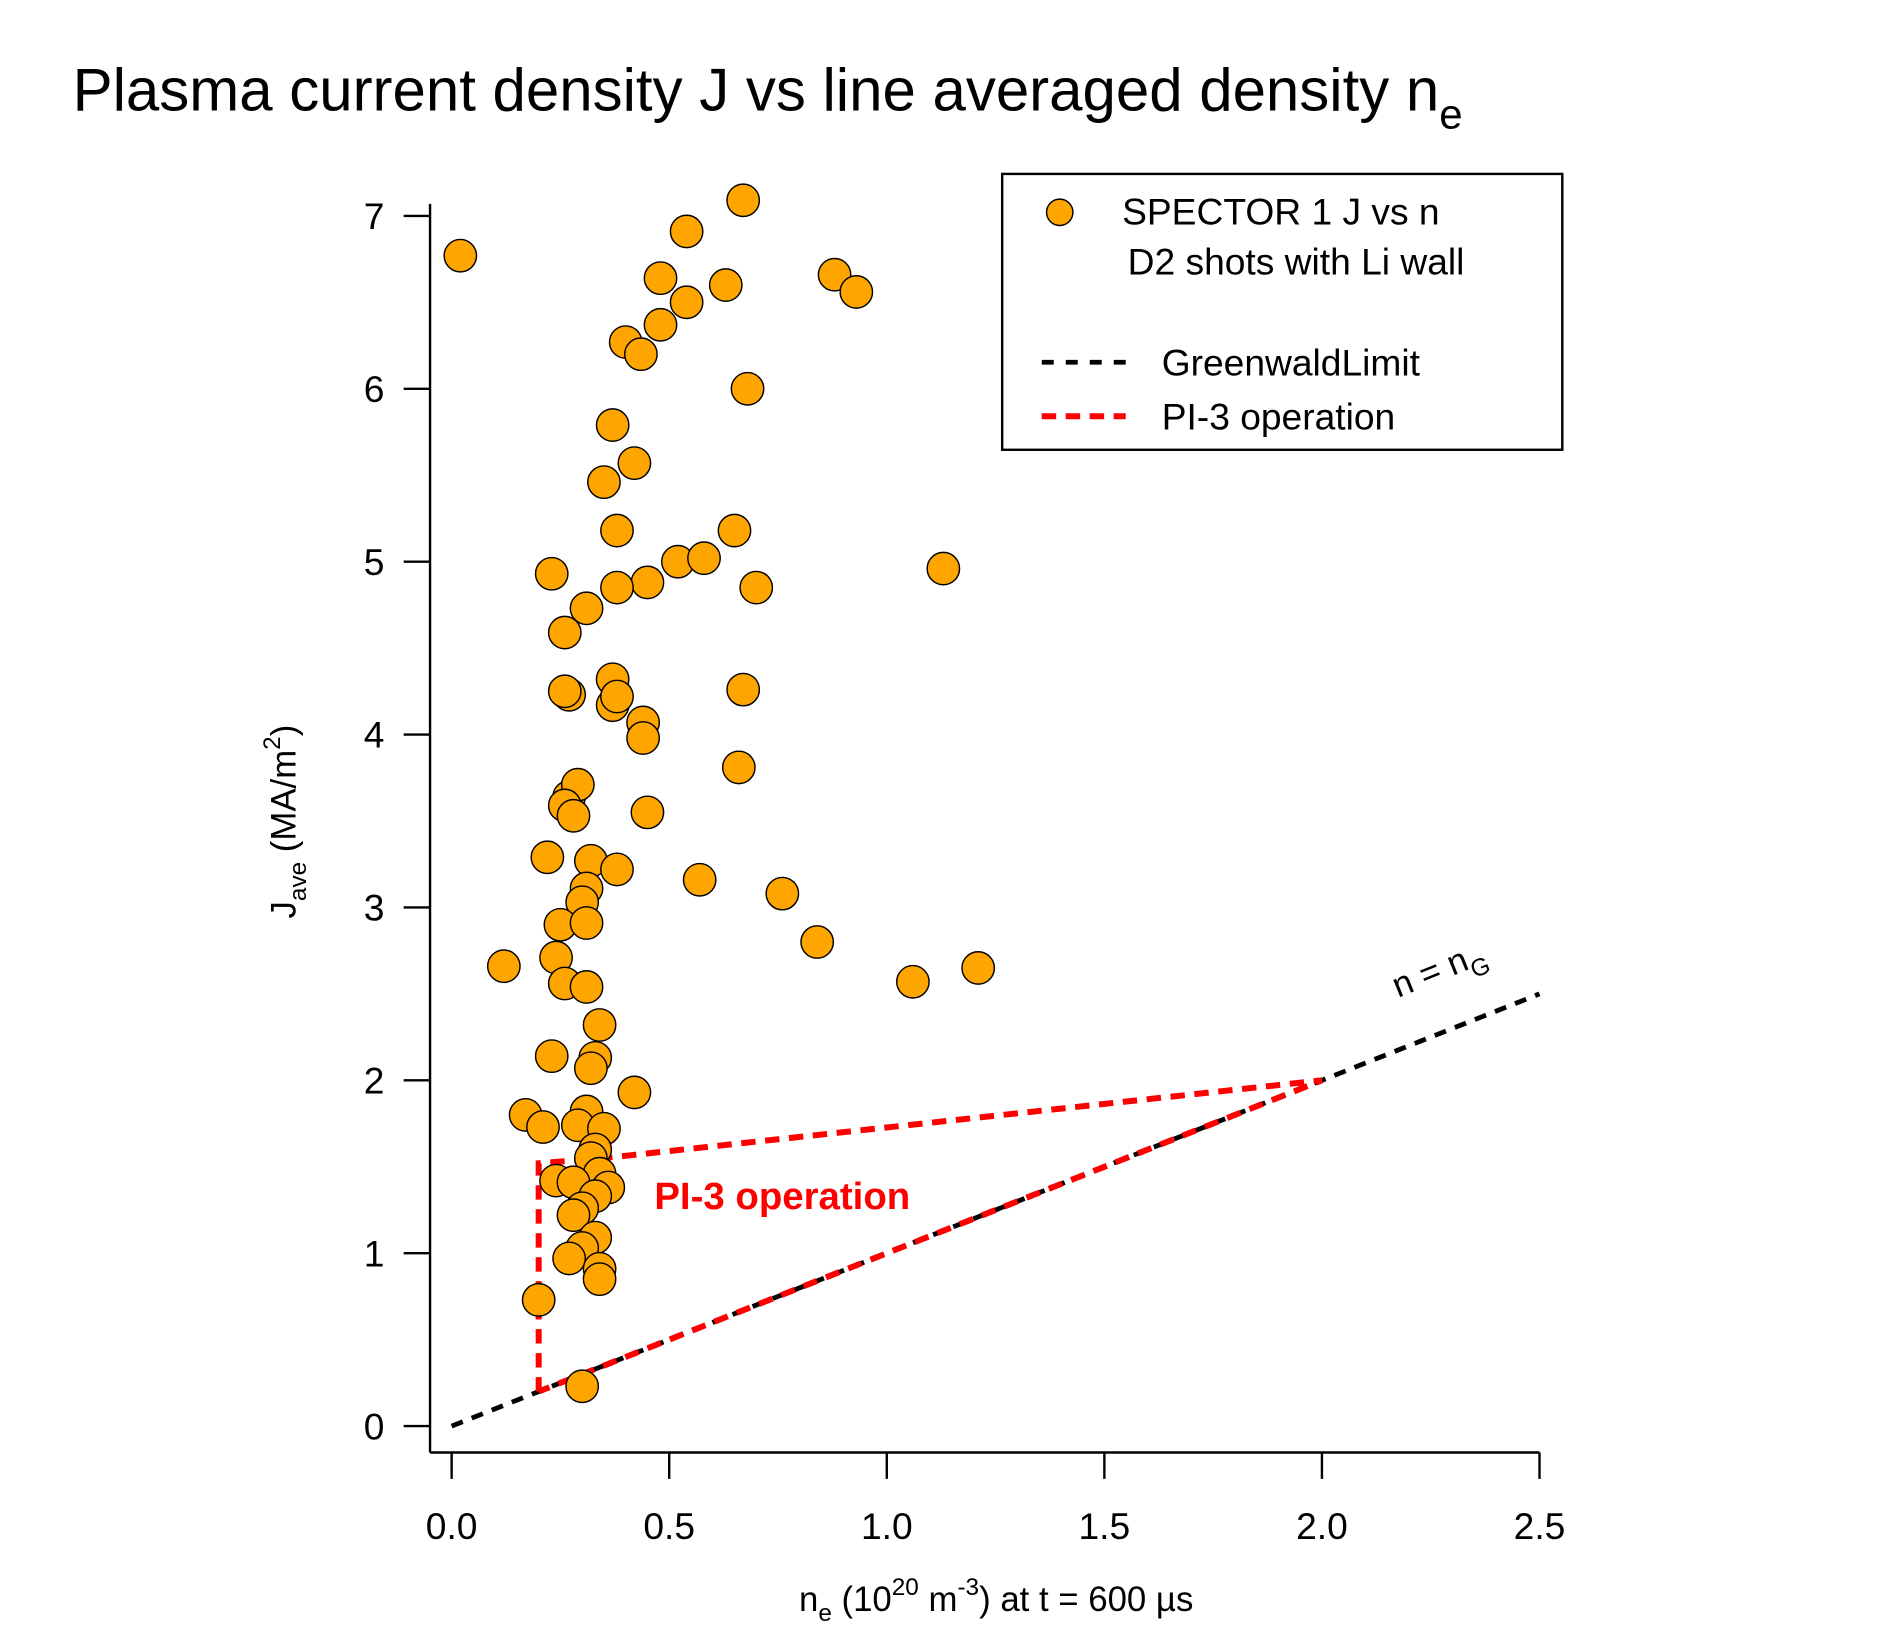  I want to click on text-part: m, so click(938, 1600).